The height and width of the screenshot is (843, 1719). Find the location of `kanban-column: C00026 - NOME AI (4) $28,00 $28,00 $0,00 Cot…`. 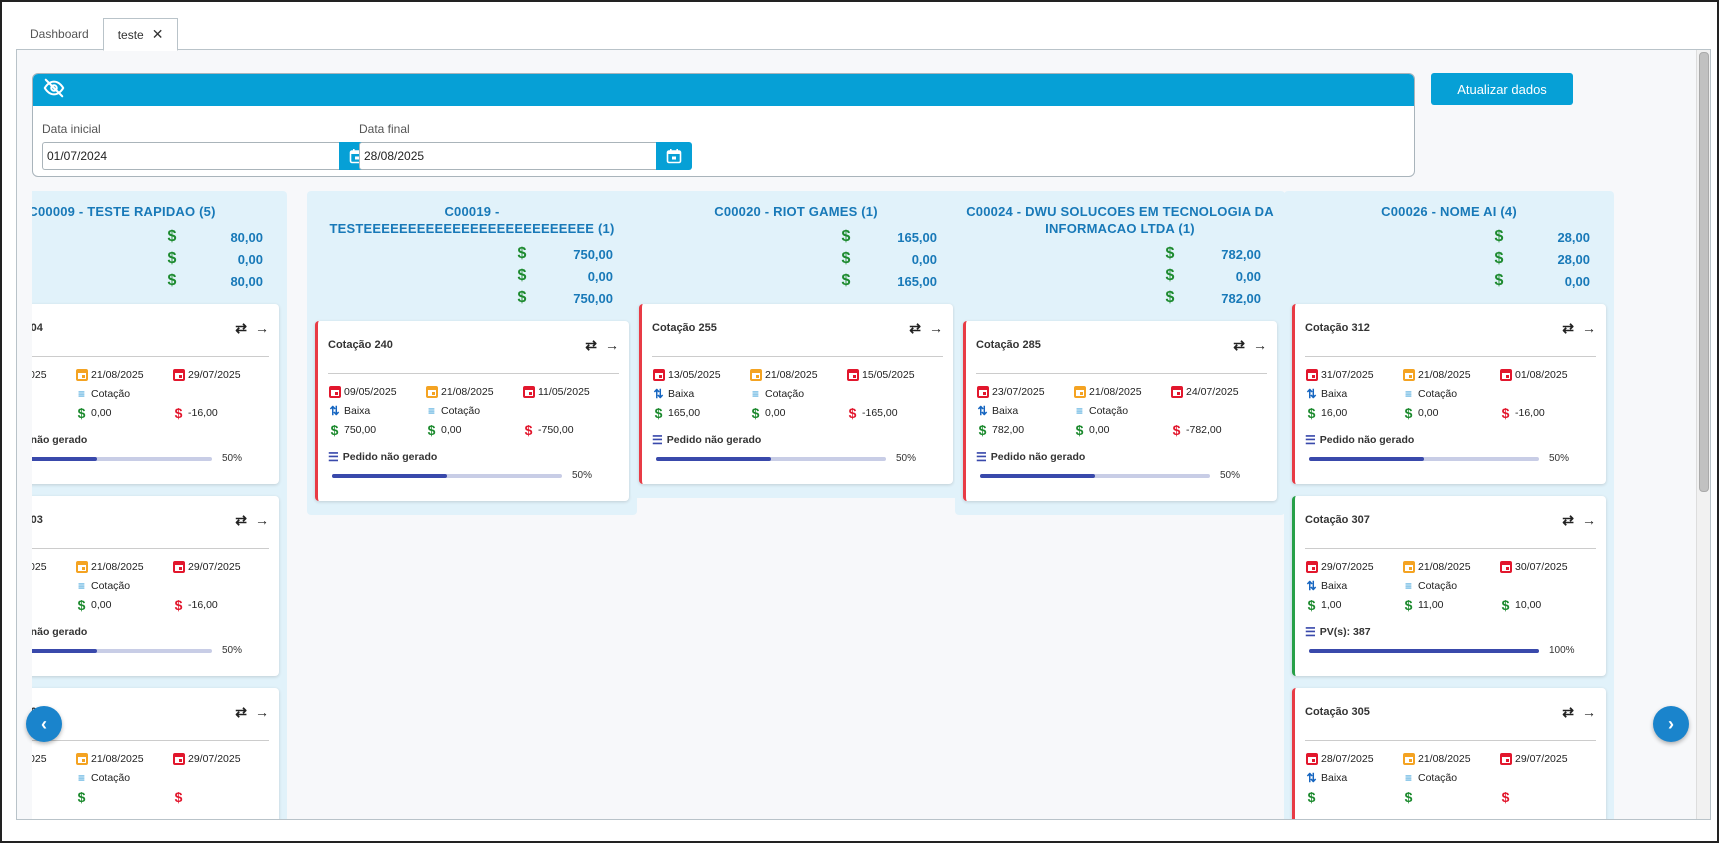

kanban-column: C00026 - NOME AI (4) $28,00 $28,00 $0,00 Cot… is located at coordinates (1449, 505).